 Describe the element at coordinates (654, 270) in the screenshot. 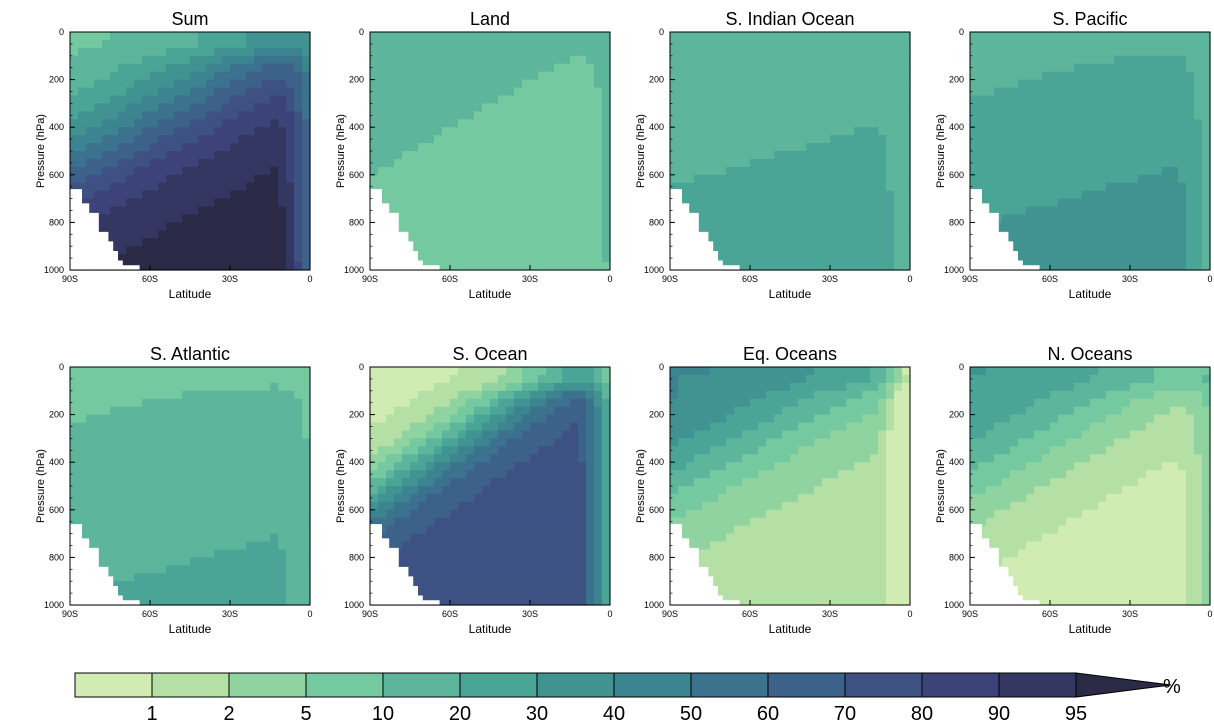

I see `y-tick-label: 1000` at that location.